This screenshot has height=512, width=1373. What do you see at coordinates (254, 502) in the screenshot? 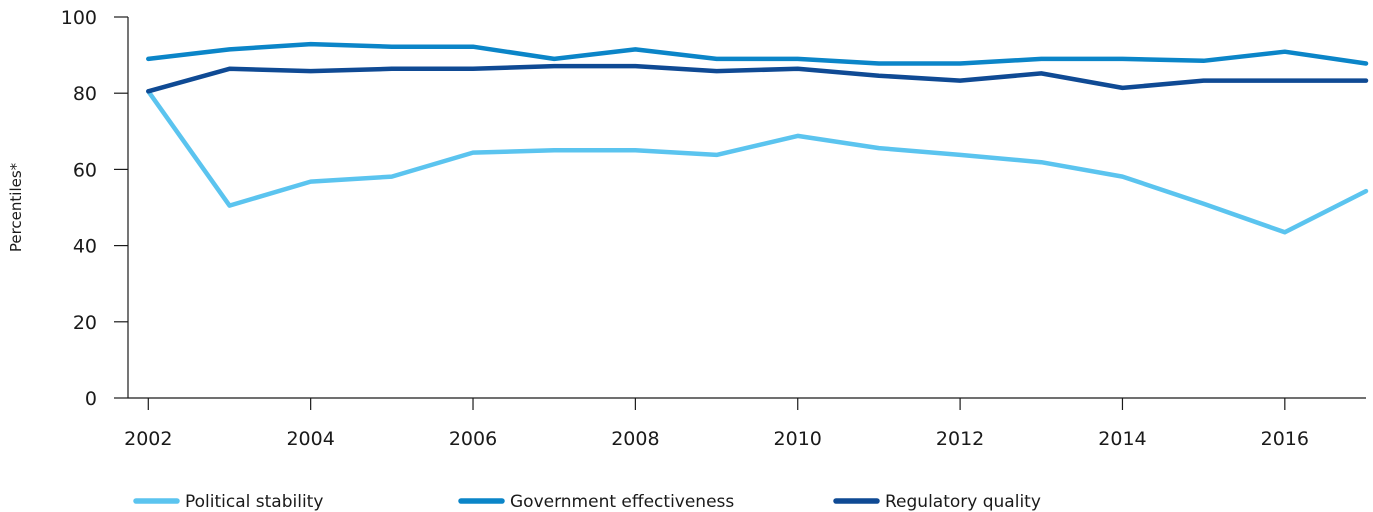
I see `legend-label: Political stability` at bounding box center [254, 502].